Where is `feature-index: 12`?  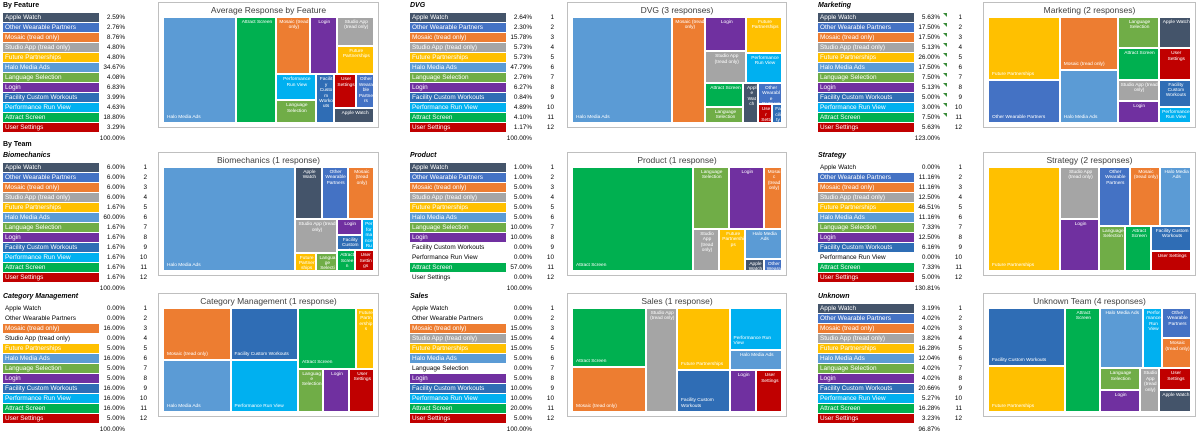 feature-index: 12 is located at coordinates (550, 127).